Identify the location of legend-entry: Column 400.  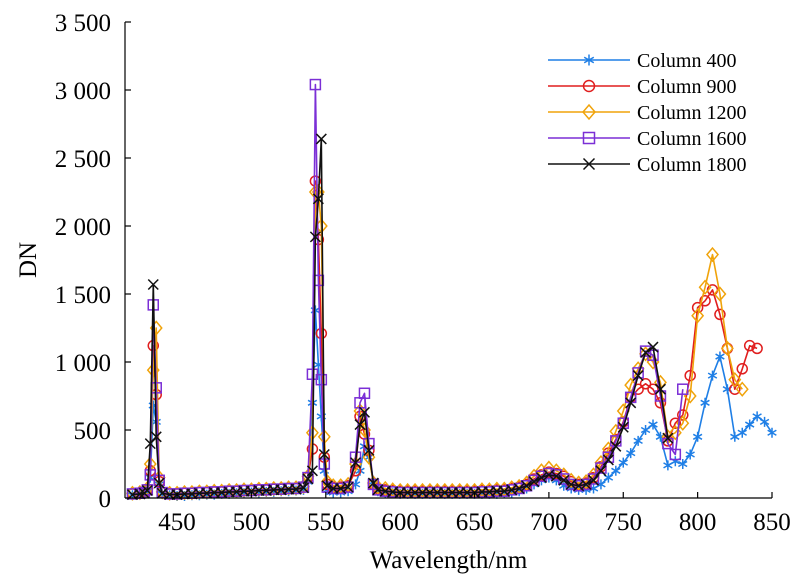
(642, 61).